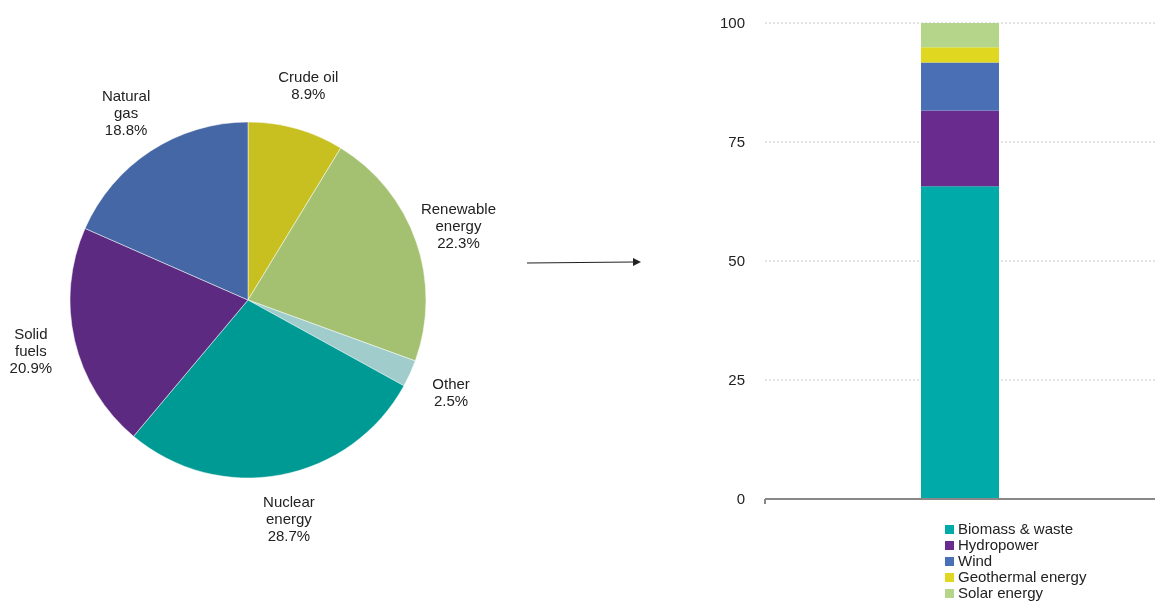 The width and height of the screenshot is (1163, 610). I want to click on legend-label: Solar energy, so click(1001, 592).